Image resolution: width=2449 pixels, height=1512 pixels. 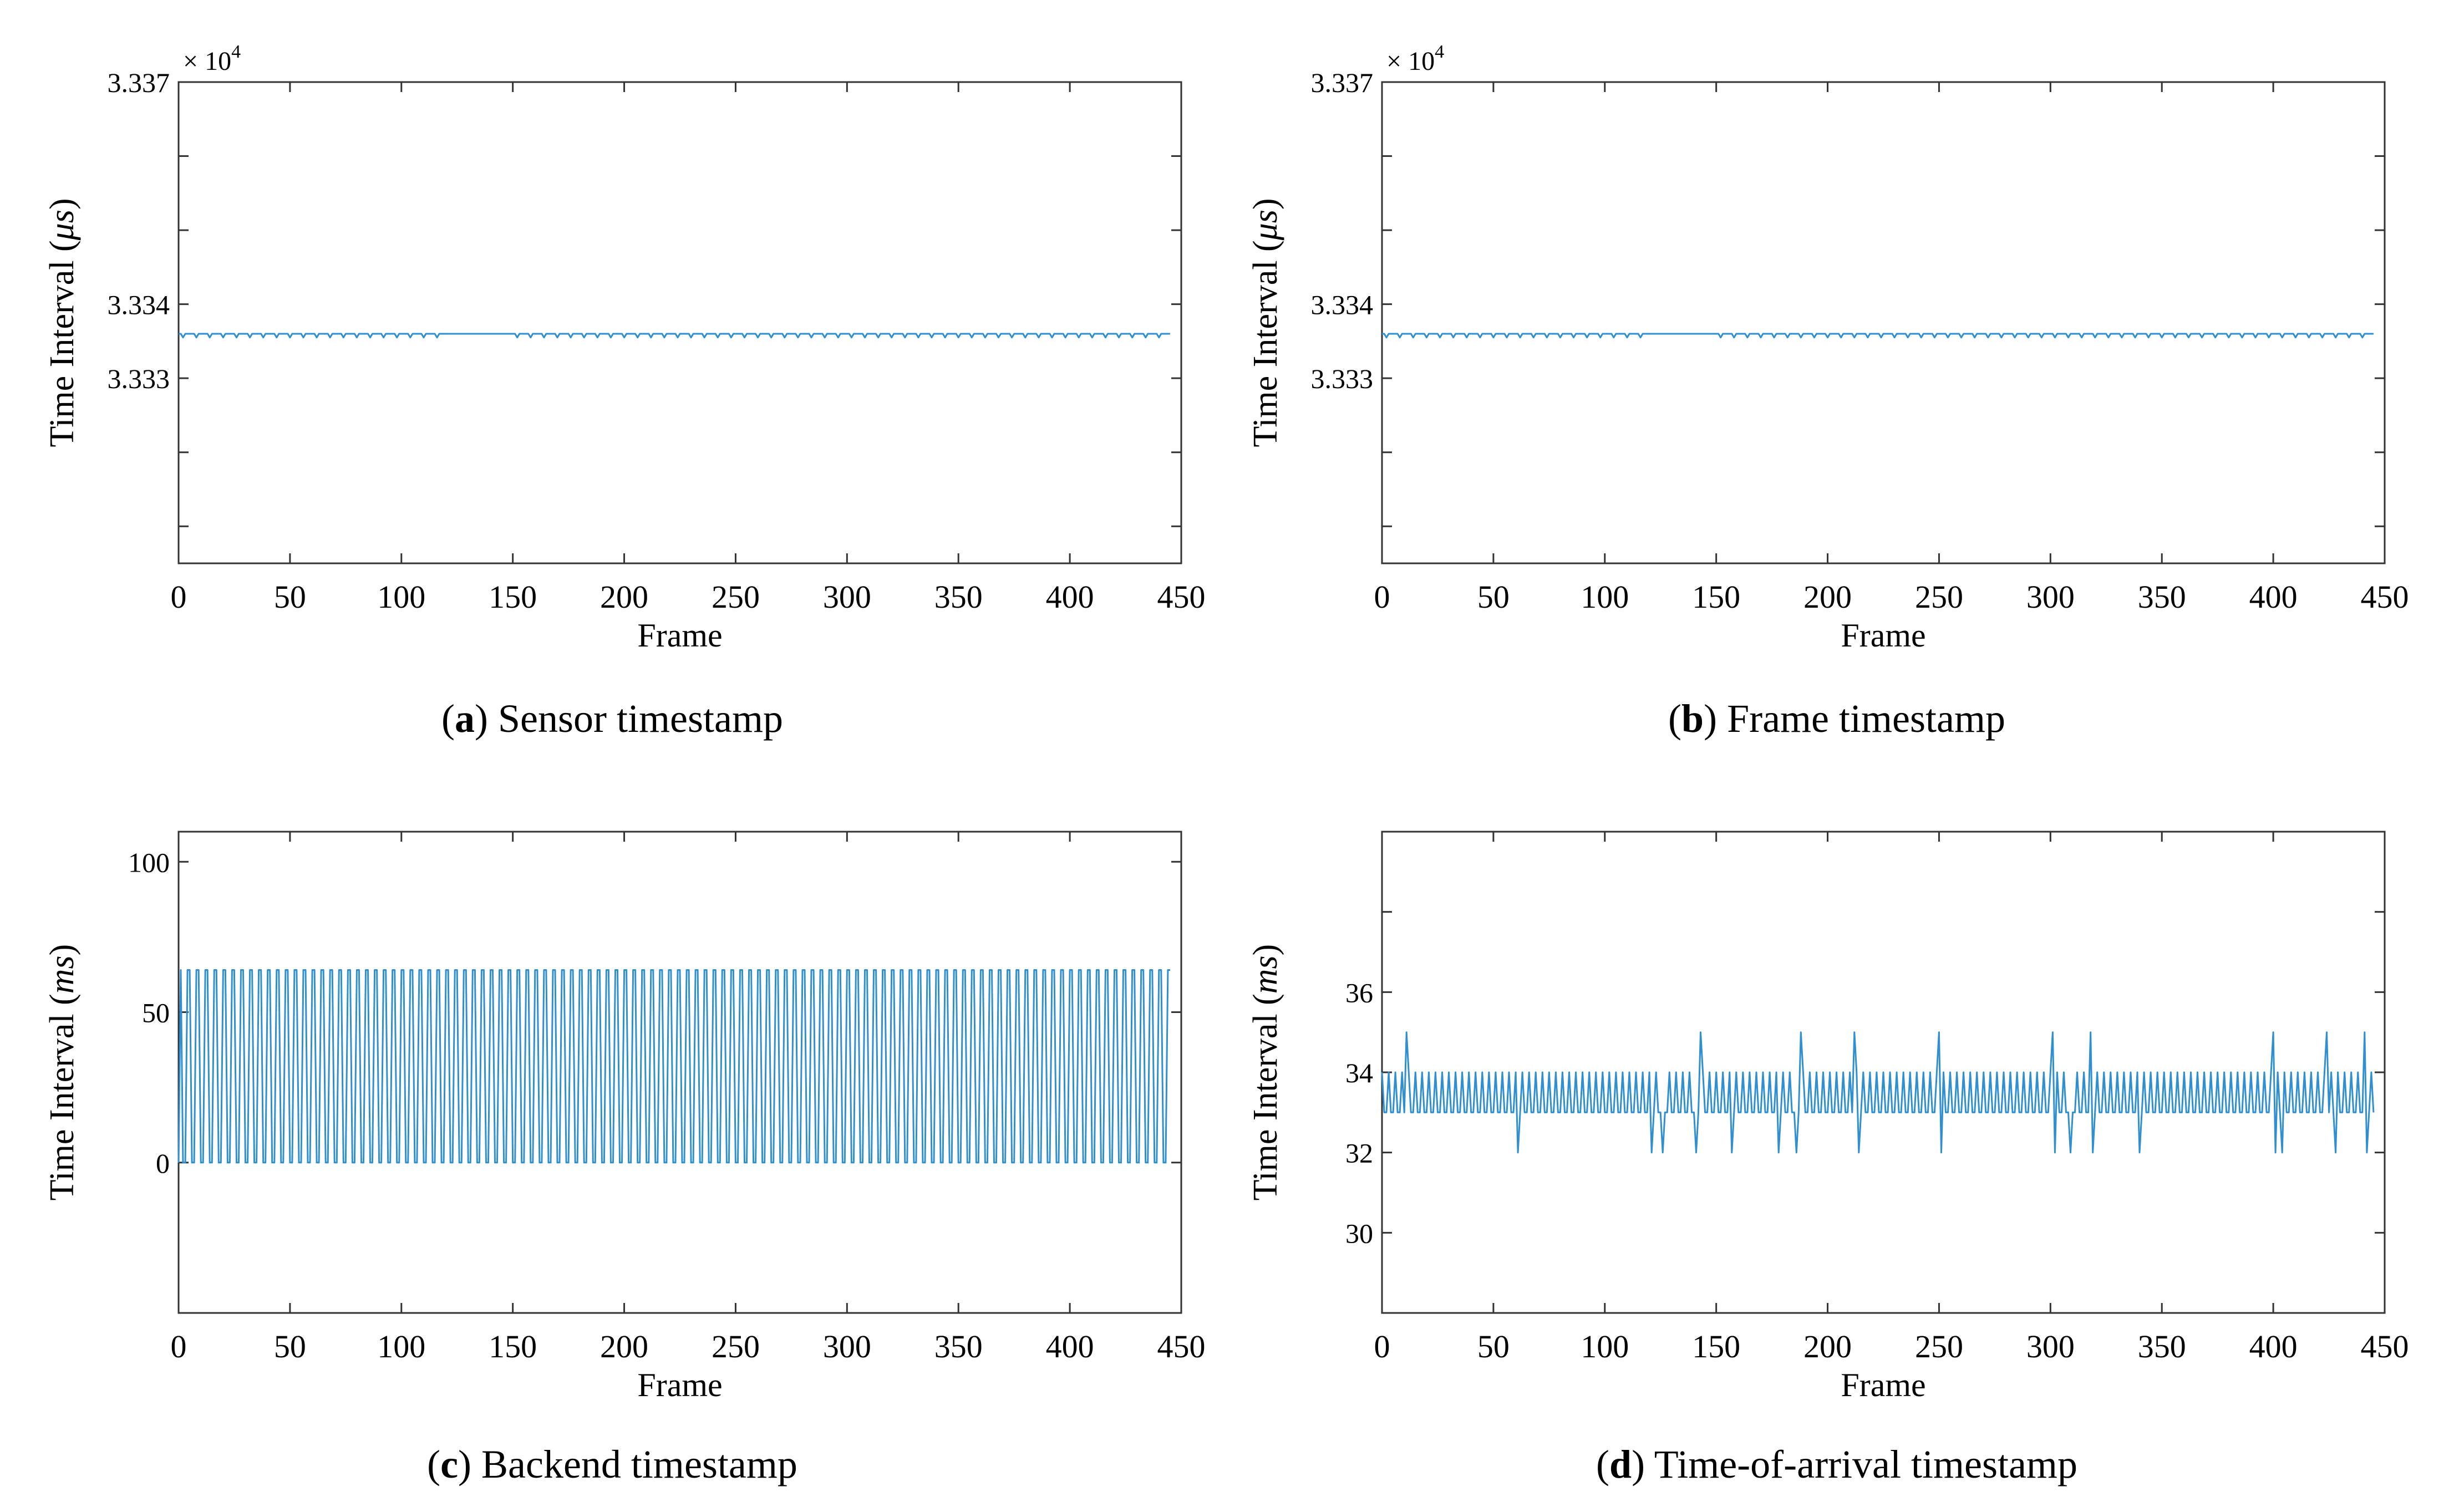 What do you see at coordinates (679, 1385) in the screenshot?
I see `x-axis-label-c: Frame` at bounding box center [679, 1385].